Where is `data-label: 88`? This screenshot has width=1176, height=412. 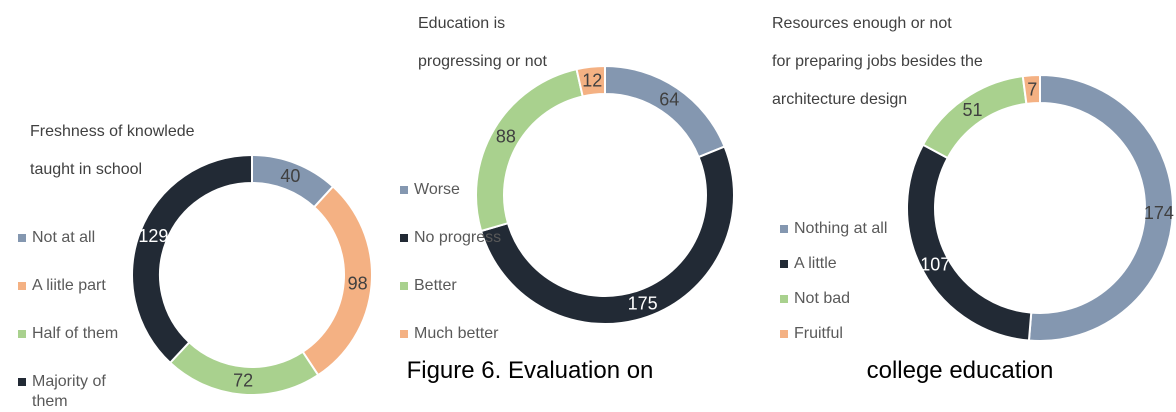 data-label: 88 is located at coordinates (506, 137).